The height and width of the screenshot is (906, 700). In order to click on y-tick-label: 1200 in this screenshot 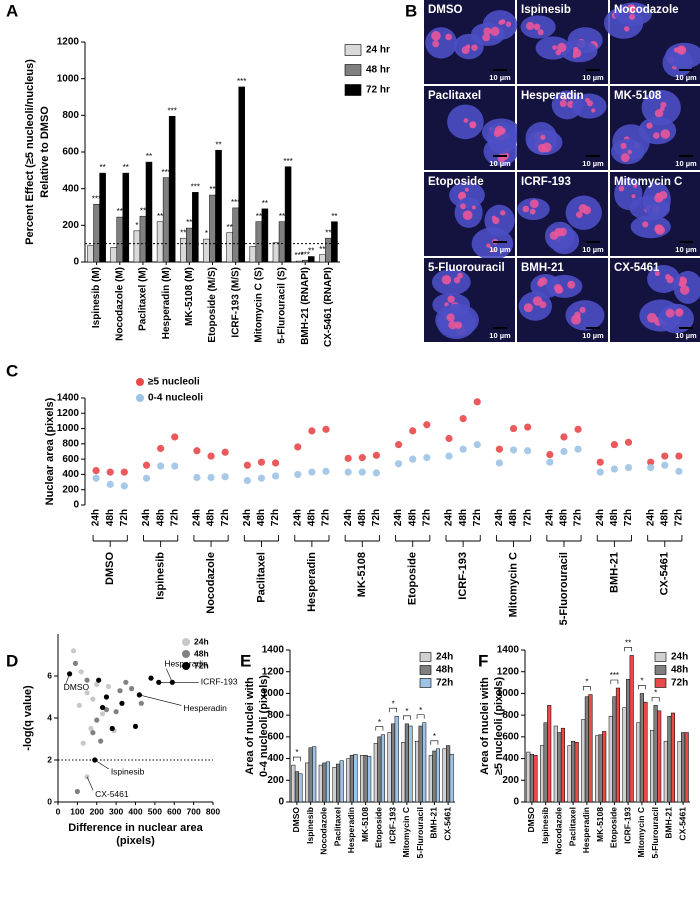, I will do `click(508, 671)`.